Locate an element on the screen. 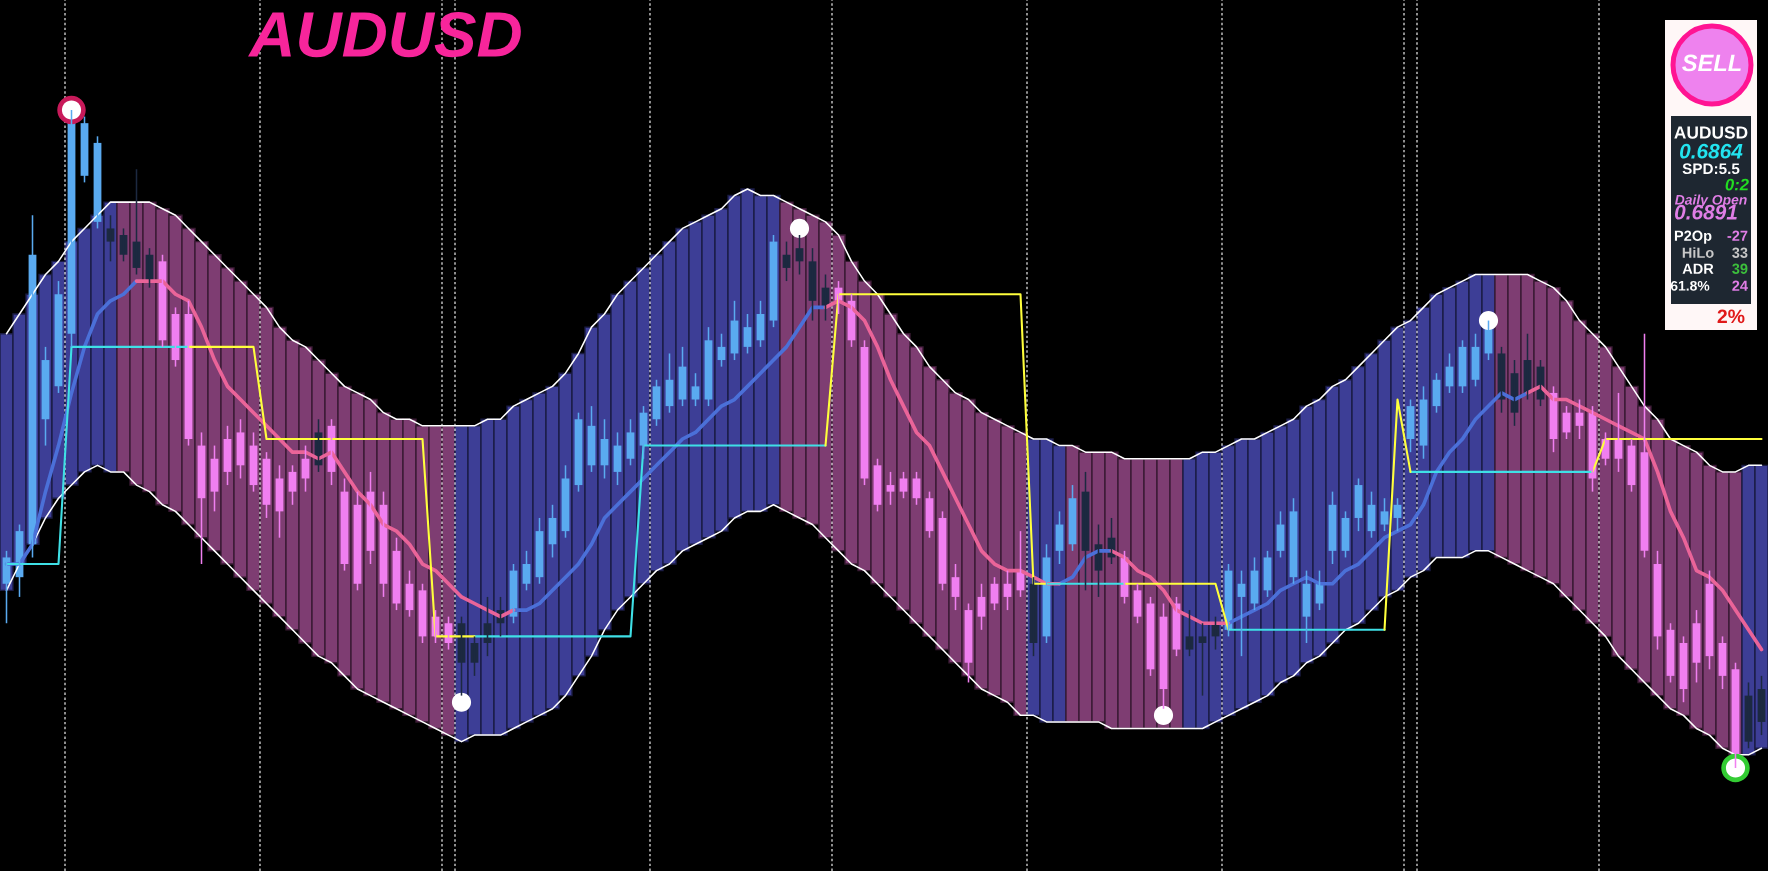  annotation: ADR is located at coordinates (1698, 268).